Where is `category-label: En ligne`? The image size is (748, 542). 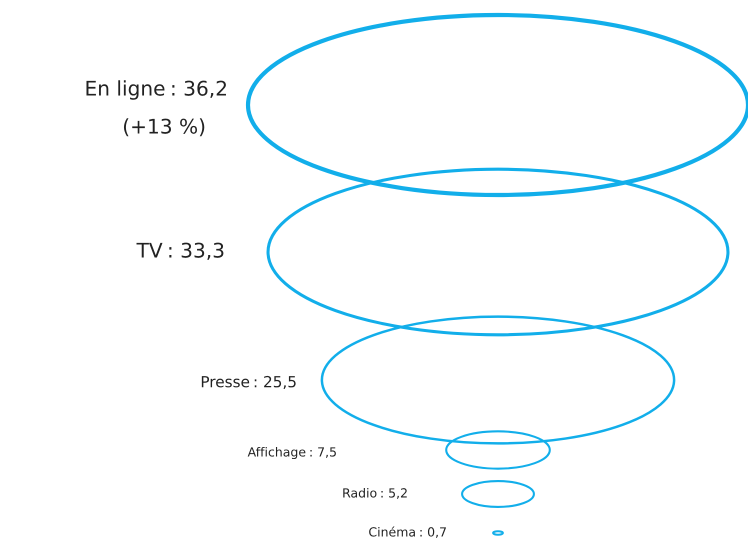 category-label: En ligne is located at coordinates (125, 90).